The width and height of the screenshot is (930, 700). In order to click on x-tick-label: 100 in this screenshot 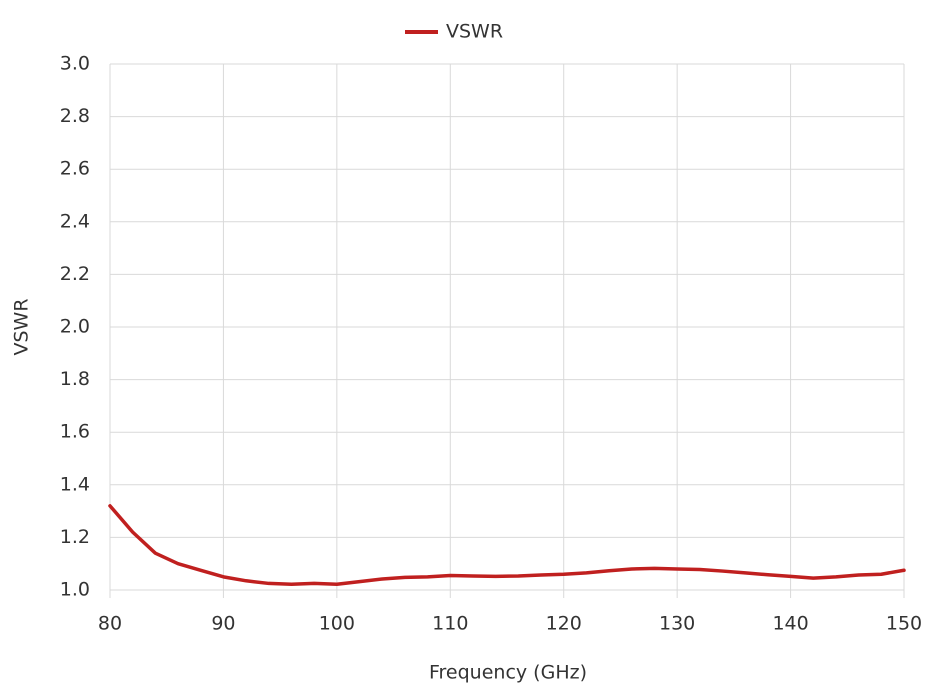, I will do `click(337, 624)`.